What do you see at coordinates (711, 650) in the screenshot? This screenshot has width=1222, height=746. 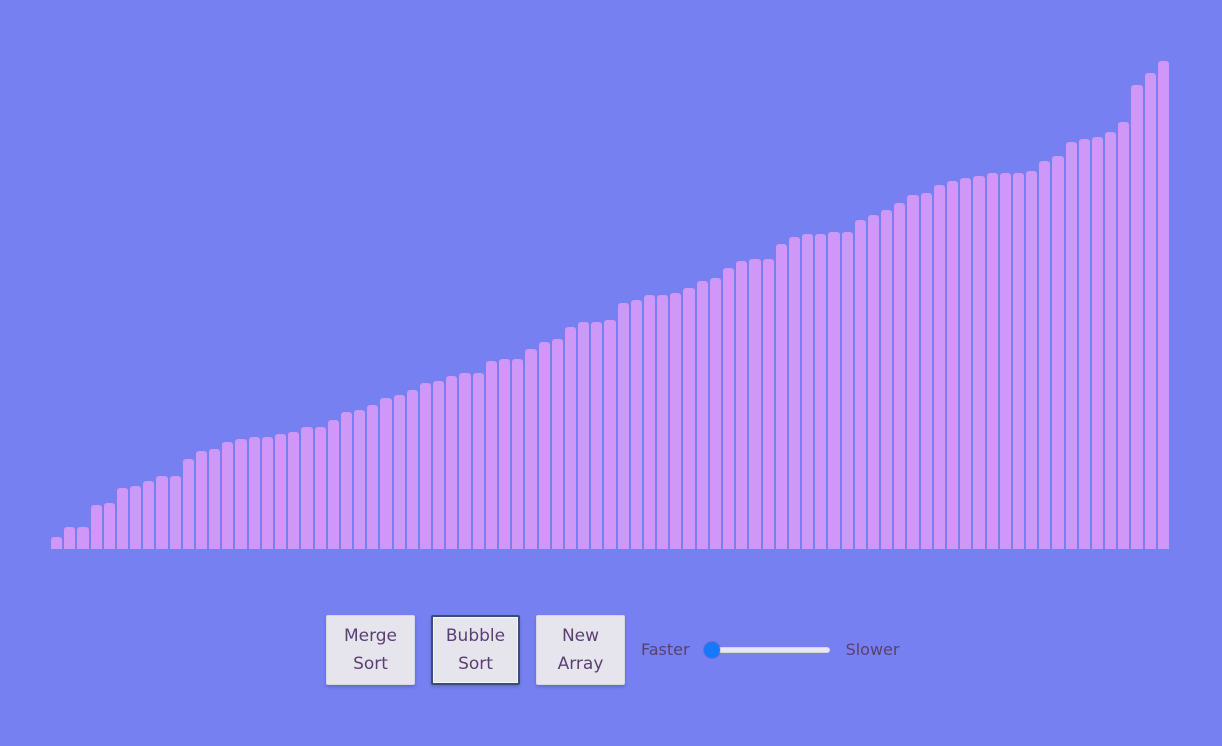 I see `speed-slider-thumb` at bounding box center [711, 650].